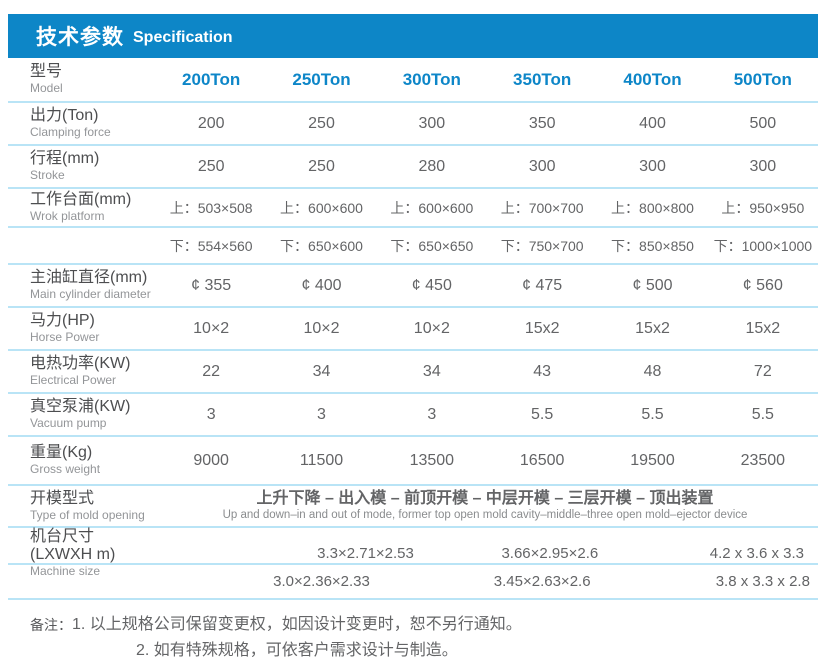 The width and height of the screenshot is (832, 670). What do you see at coordinates (46, 72) in the screenshot?
I see `row-label-zh: 型号` at bounding box center [46, 72].